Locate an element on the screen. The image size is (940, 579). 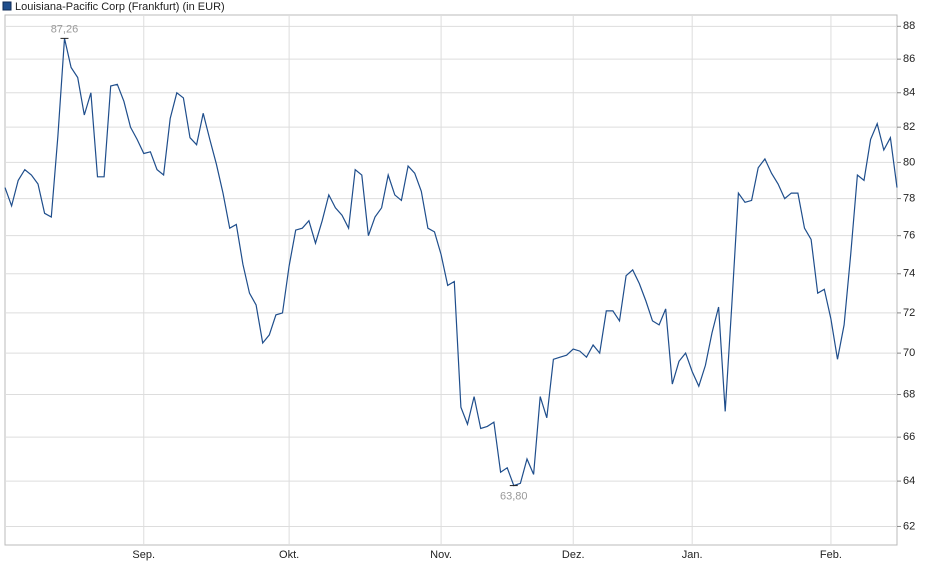
y-tick-label: 88 is located at coordinates (909, 26).